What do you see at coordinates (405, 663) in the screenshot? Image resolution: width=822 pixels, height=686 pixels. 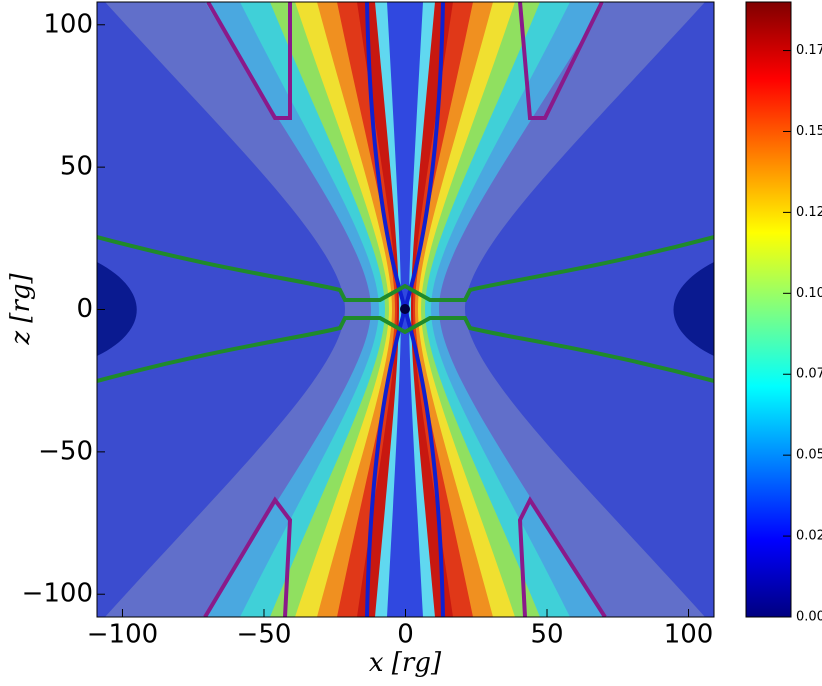 I see `x-axis-label: x [rg]` at bounding box center [405, 663].